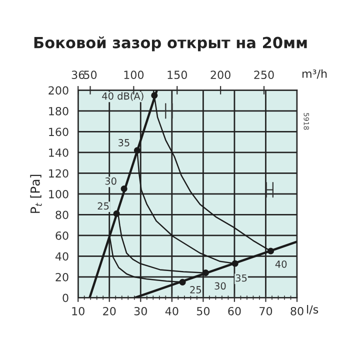  I want to click on x-tick-label: 30, so click(140, 311).